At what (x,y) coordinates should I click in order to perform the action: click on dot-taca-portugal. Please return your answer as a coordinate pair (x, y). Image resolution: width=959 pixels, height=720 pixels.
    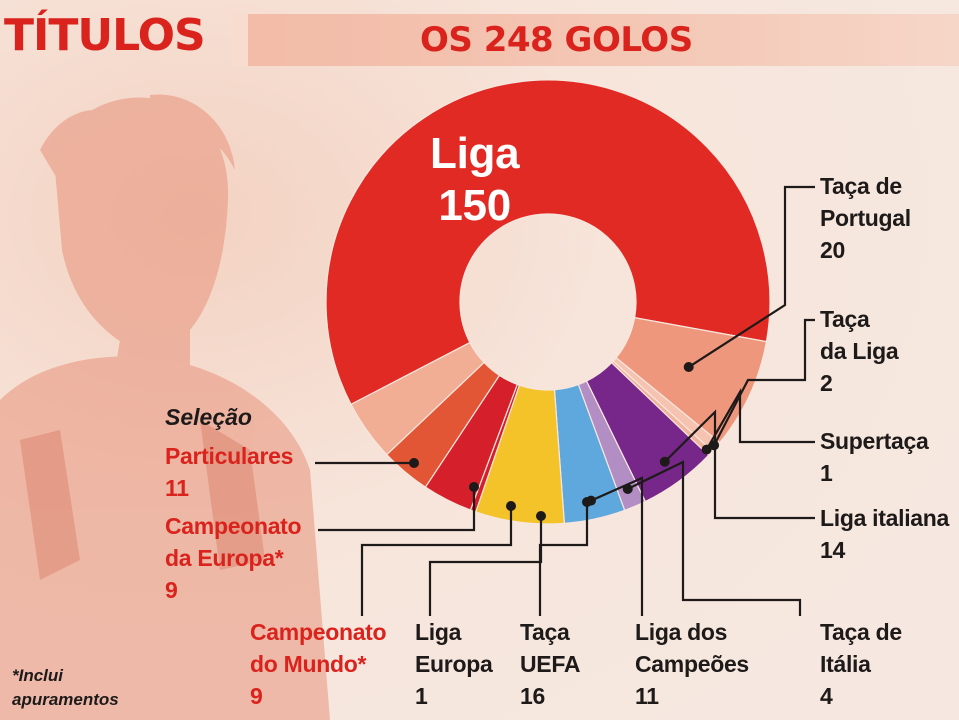
    Looking at the image, I should click on (688, 367).